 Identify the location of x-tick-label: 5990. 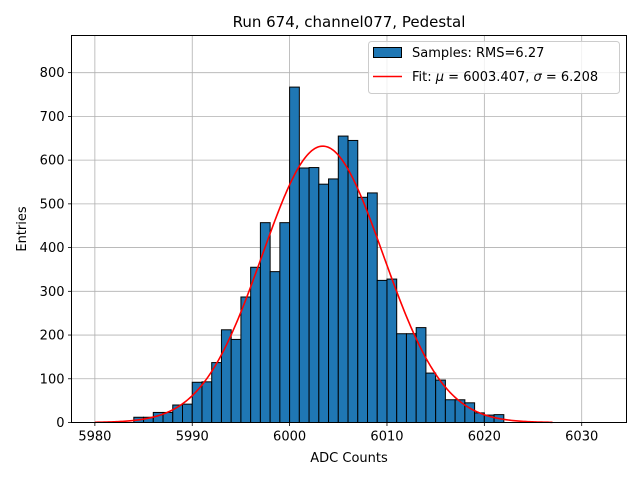
(192, 437).